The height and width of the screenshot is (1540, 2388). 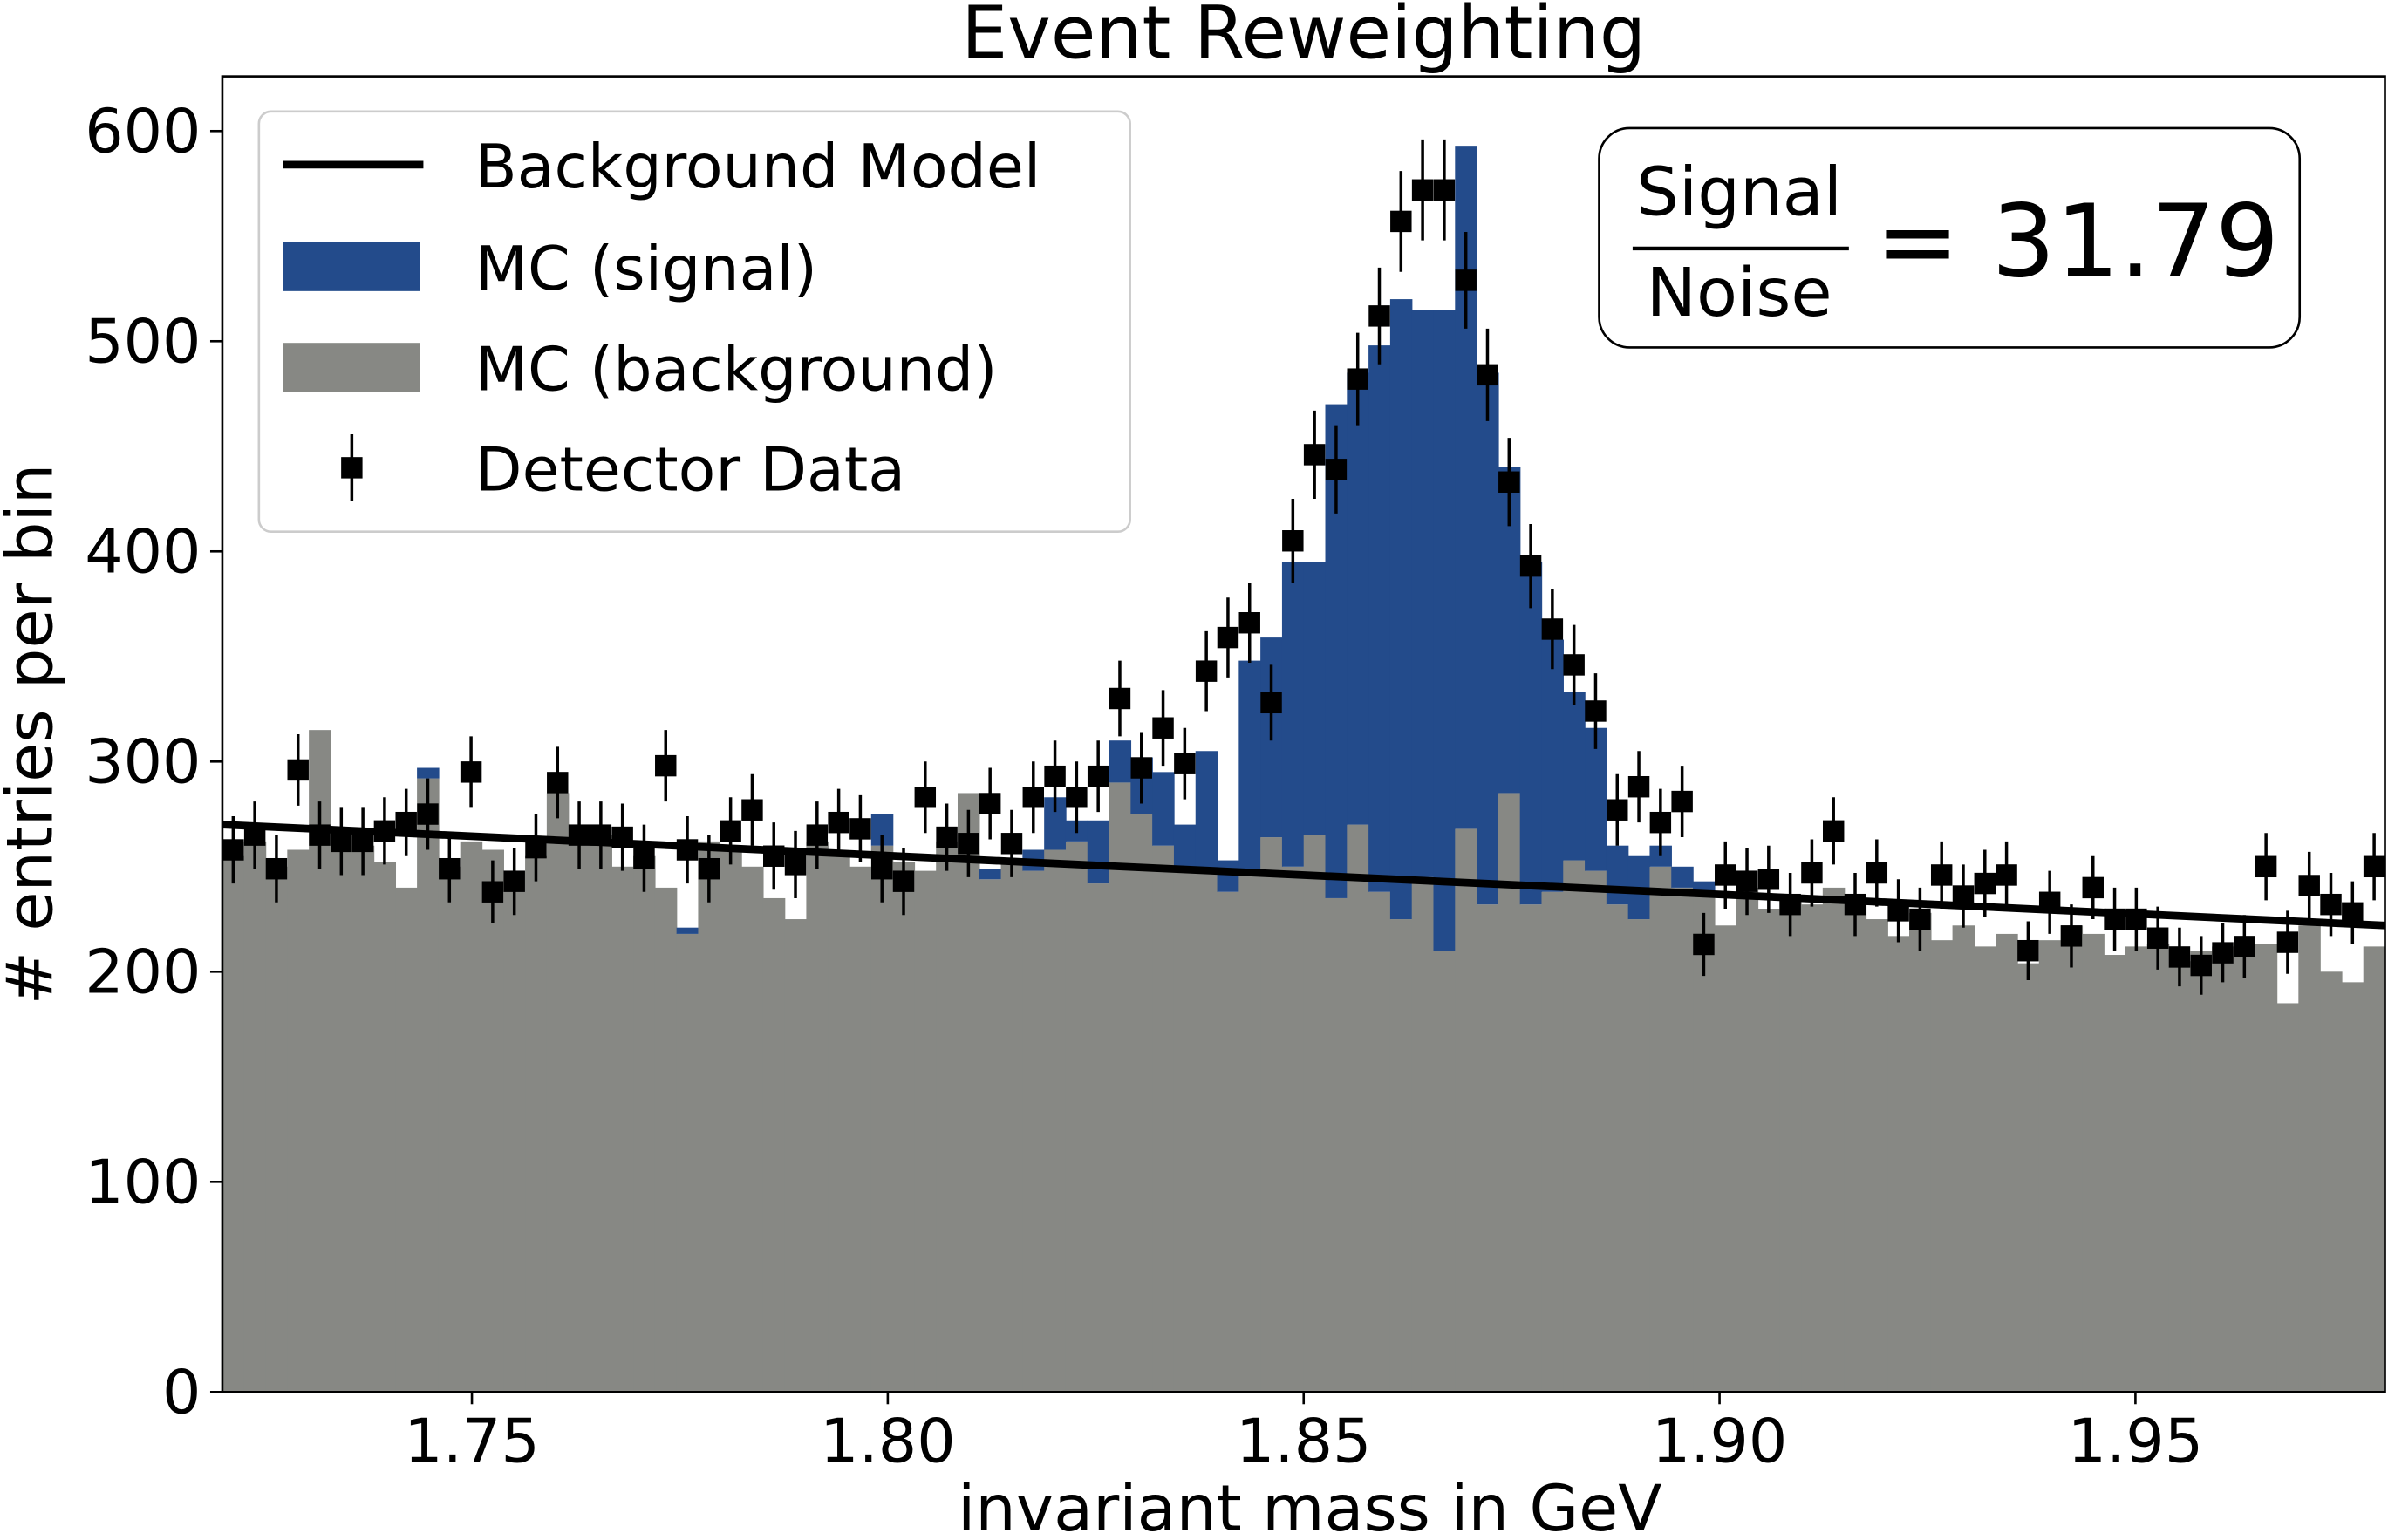 I want to click on x-tick-label: 1.85, so click(x=1303, y=1442).